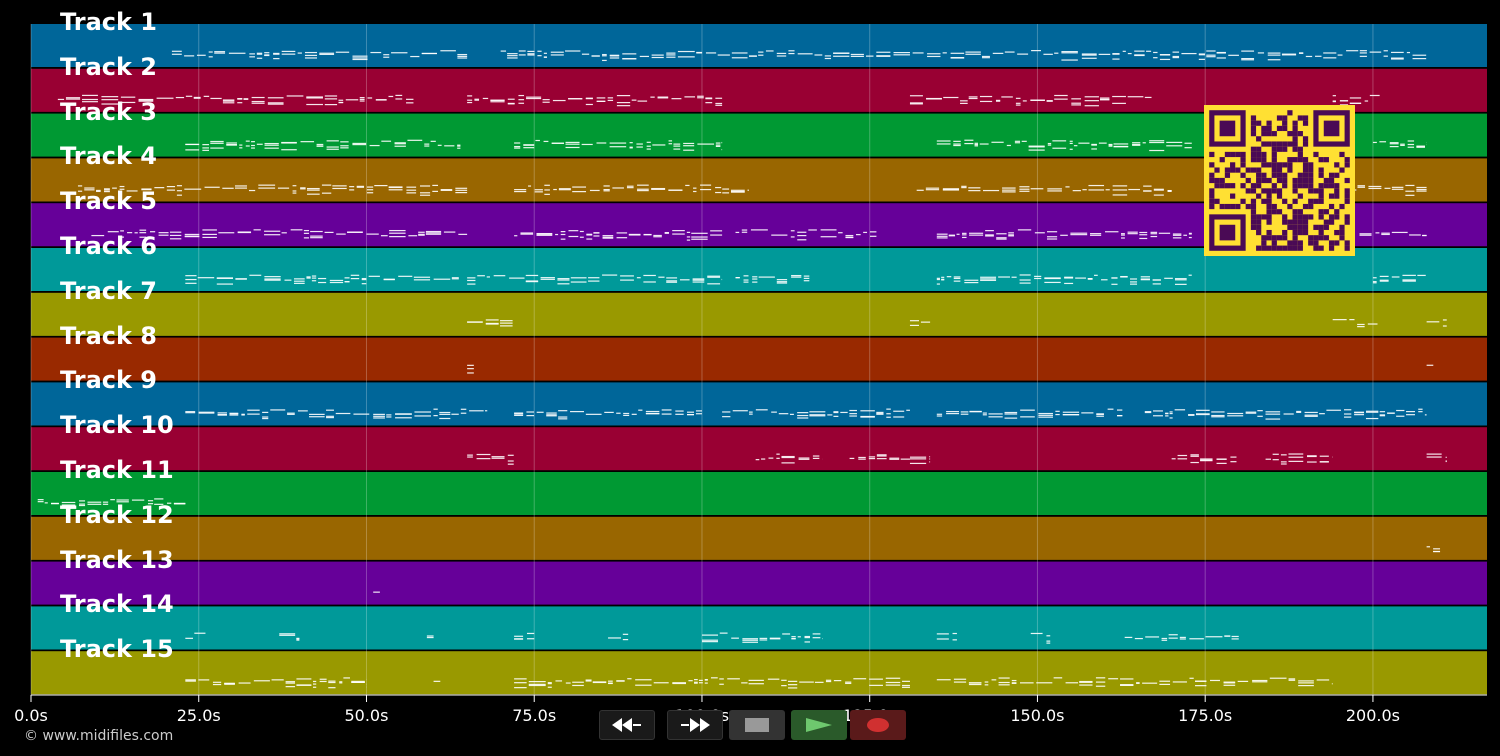  Describe the element at coordinates (117, 514) in the screenshot. I see `track-label: Track 12` at that location.